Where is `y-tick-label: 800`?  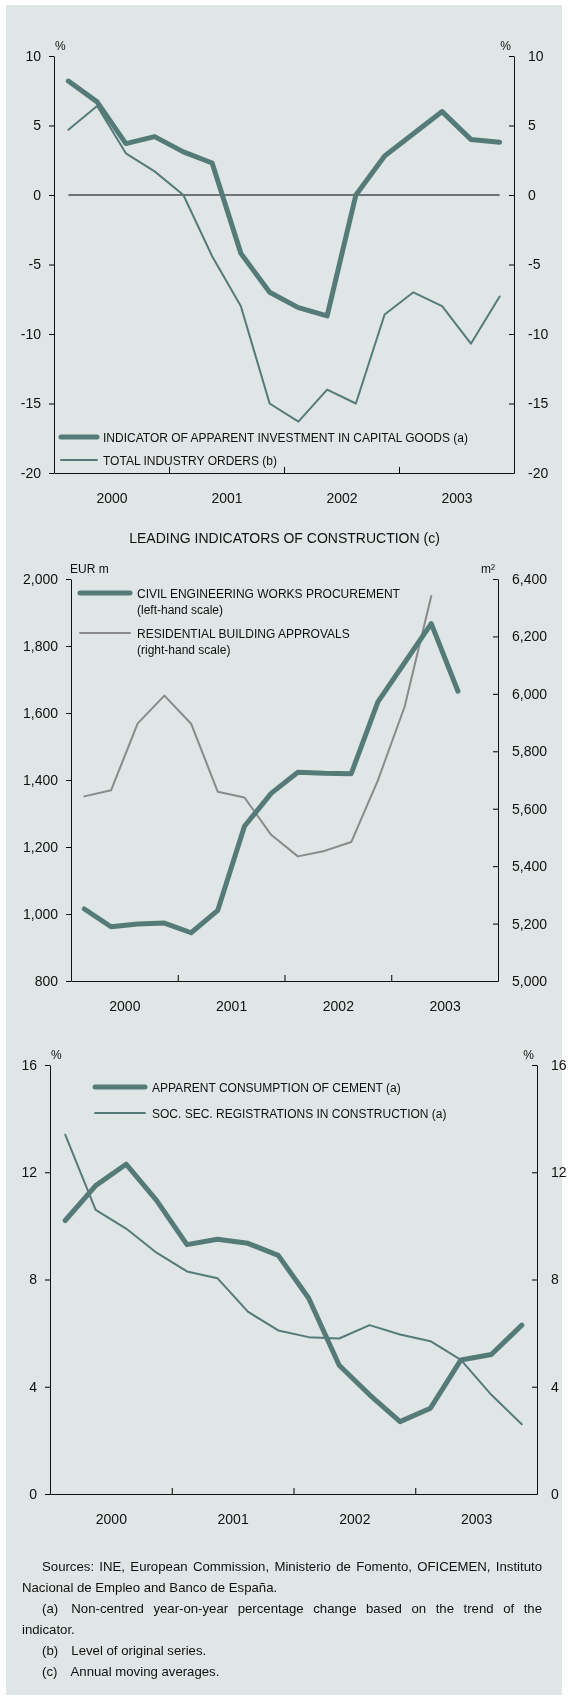 y-tick-label: 800 is located at coordinates (46, 980).